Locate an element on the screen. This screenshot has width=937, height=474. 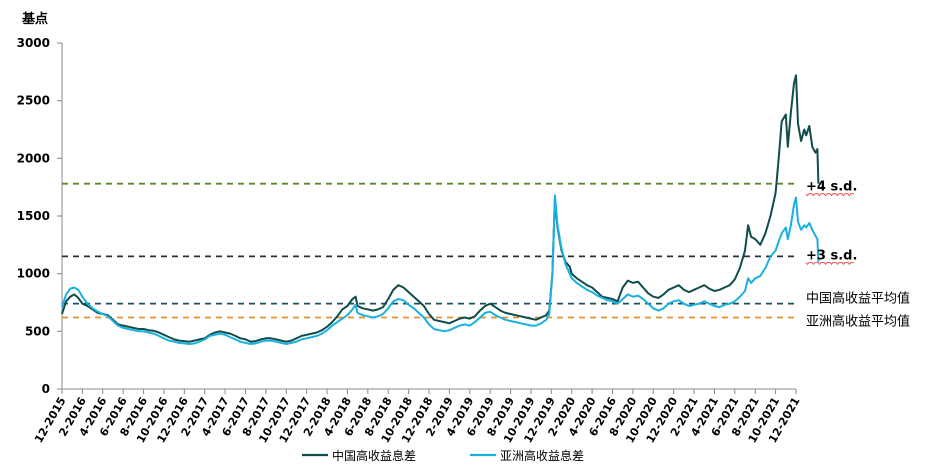
y-axis-unit: 基点 is located at coordinates (34, 19).